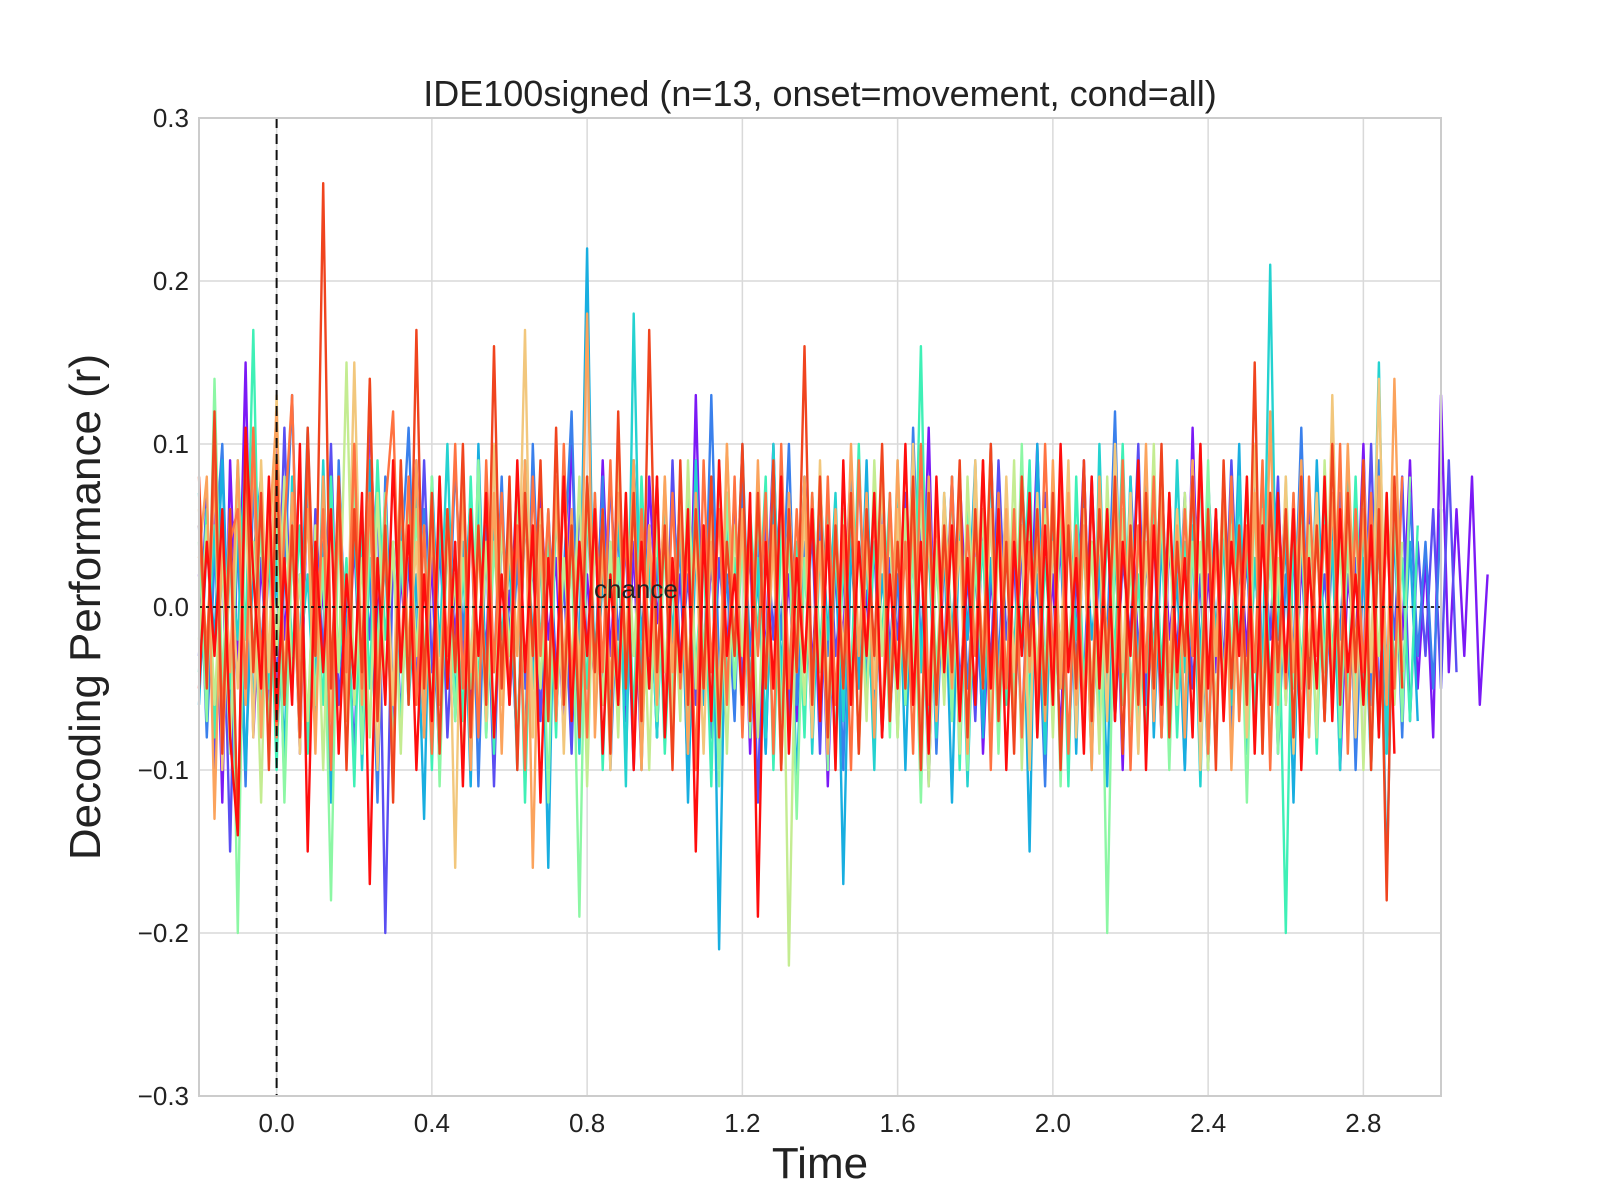  Describe the element at coordinates (587, 1123) in the screenshot. I see `x-tick-label: 0.8` at that location.